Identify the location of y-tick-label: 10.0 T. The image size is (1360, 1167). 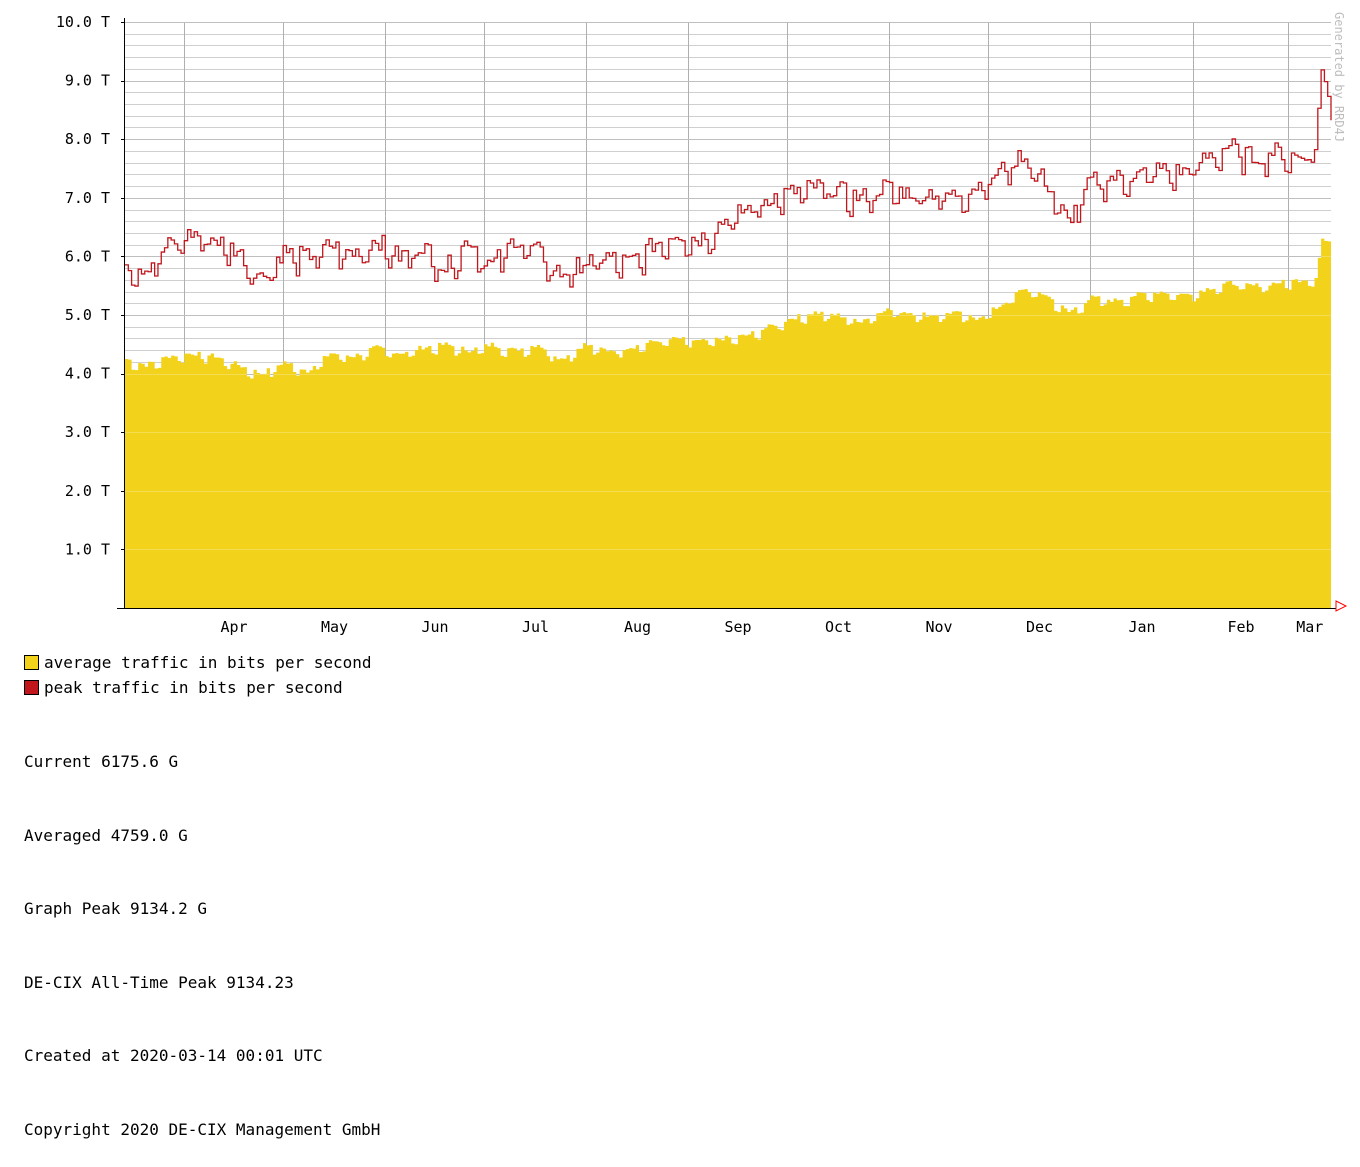
(83, 22).